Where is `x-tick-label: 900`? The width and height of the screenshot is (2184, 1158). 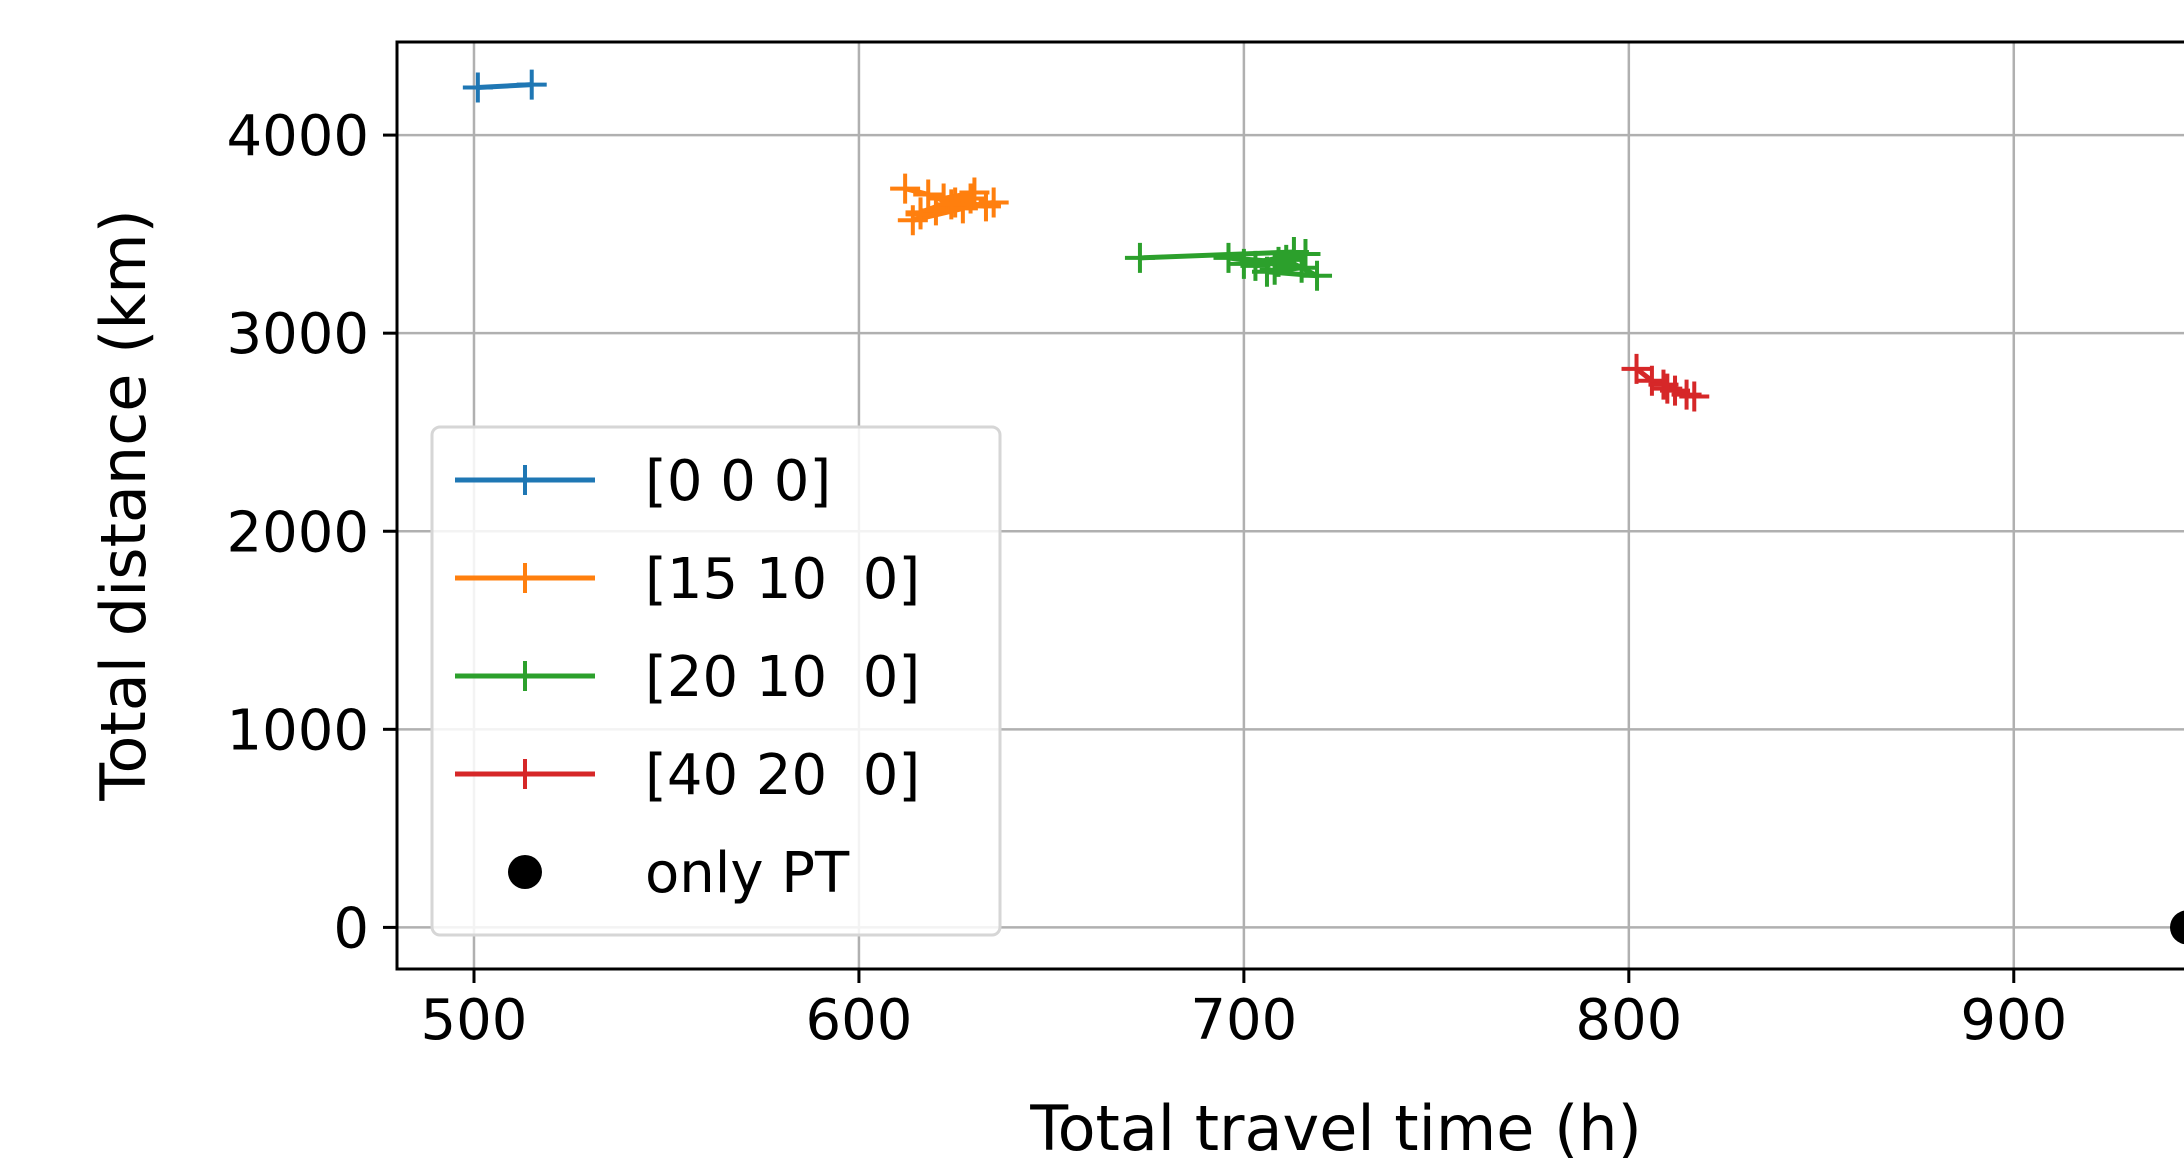 x-tick-label: 900 is located at coordinates (2013, 1020).